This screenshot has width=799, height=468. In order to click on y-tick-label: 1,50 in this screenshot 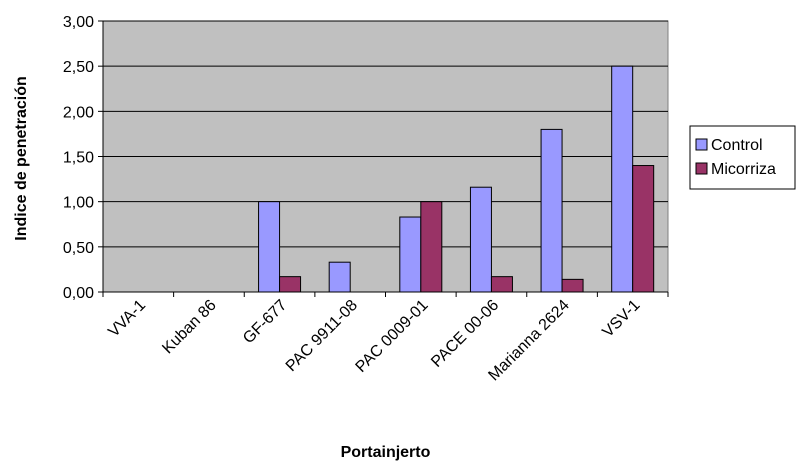, I will do `click(78, 158)`.